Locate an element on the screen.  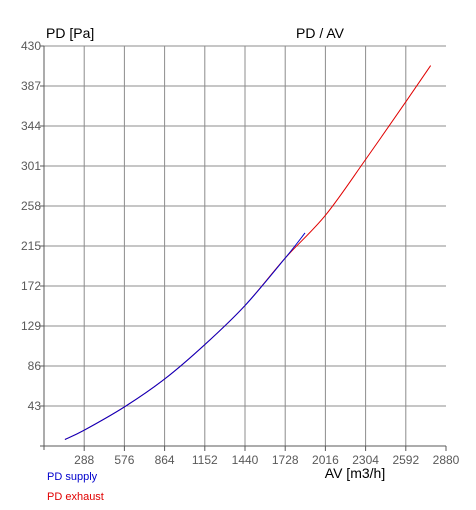
x-tick-label: 576 is located at coordinates (124, 460).